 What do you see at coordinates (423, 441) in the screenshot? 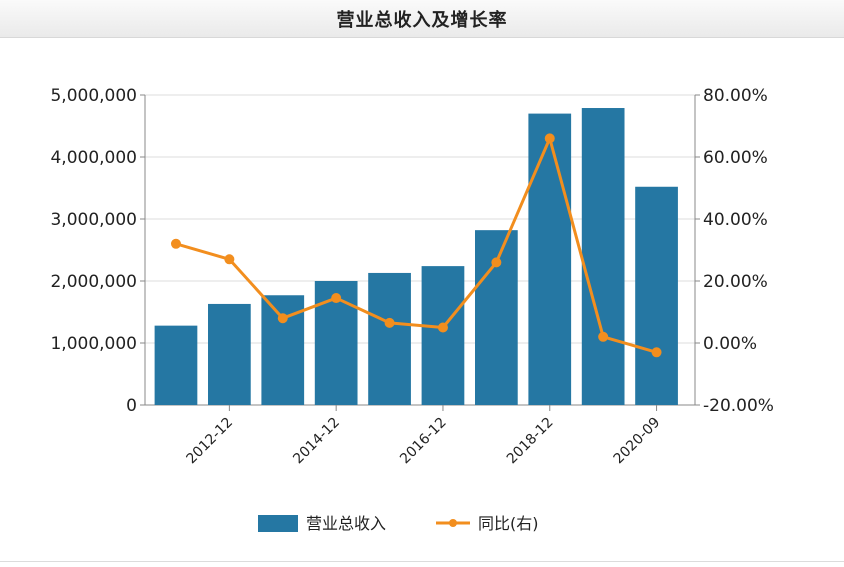
I see `x-tick-label: 2016-12` at bounding box center [423, 441].